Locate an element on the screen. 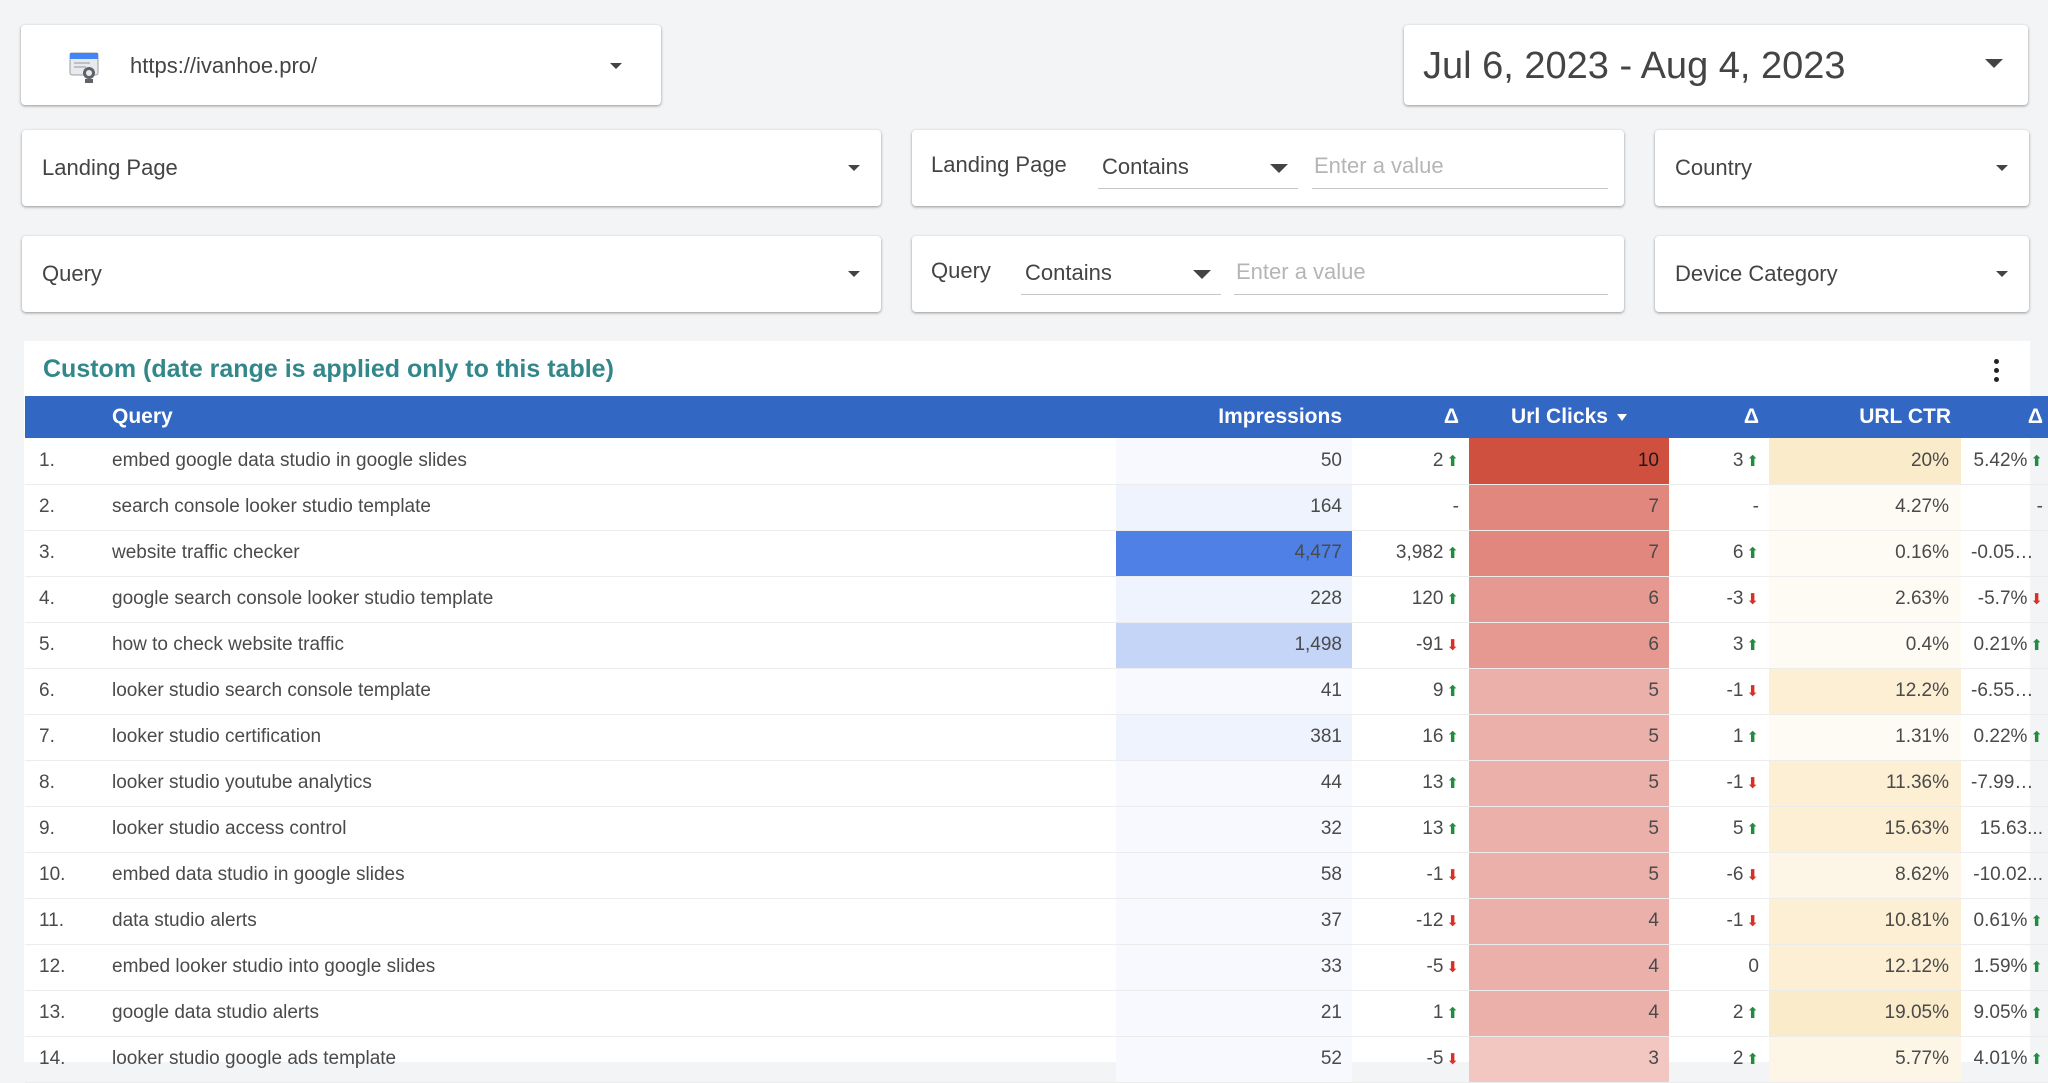 This screenshot has height=1083, width=2048. query-filter-label: Query is located at coordinates (961, 270).